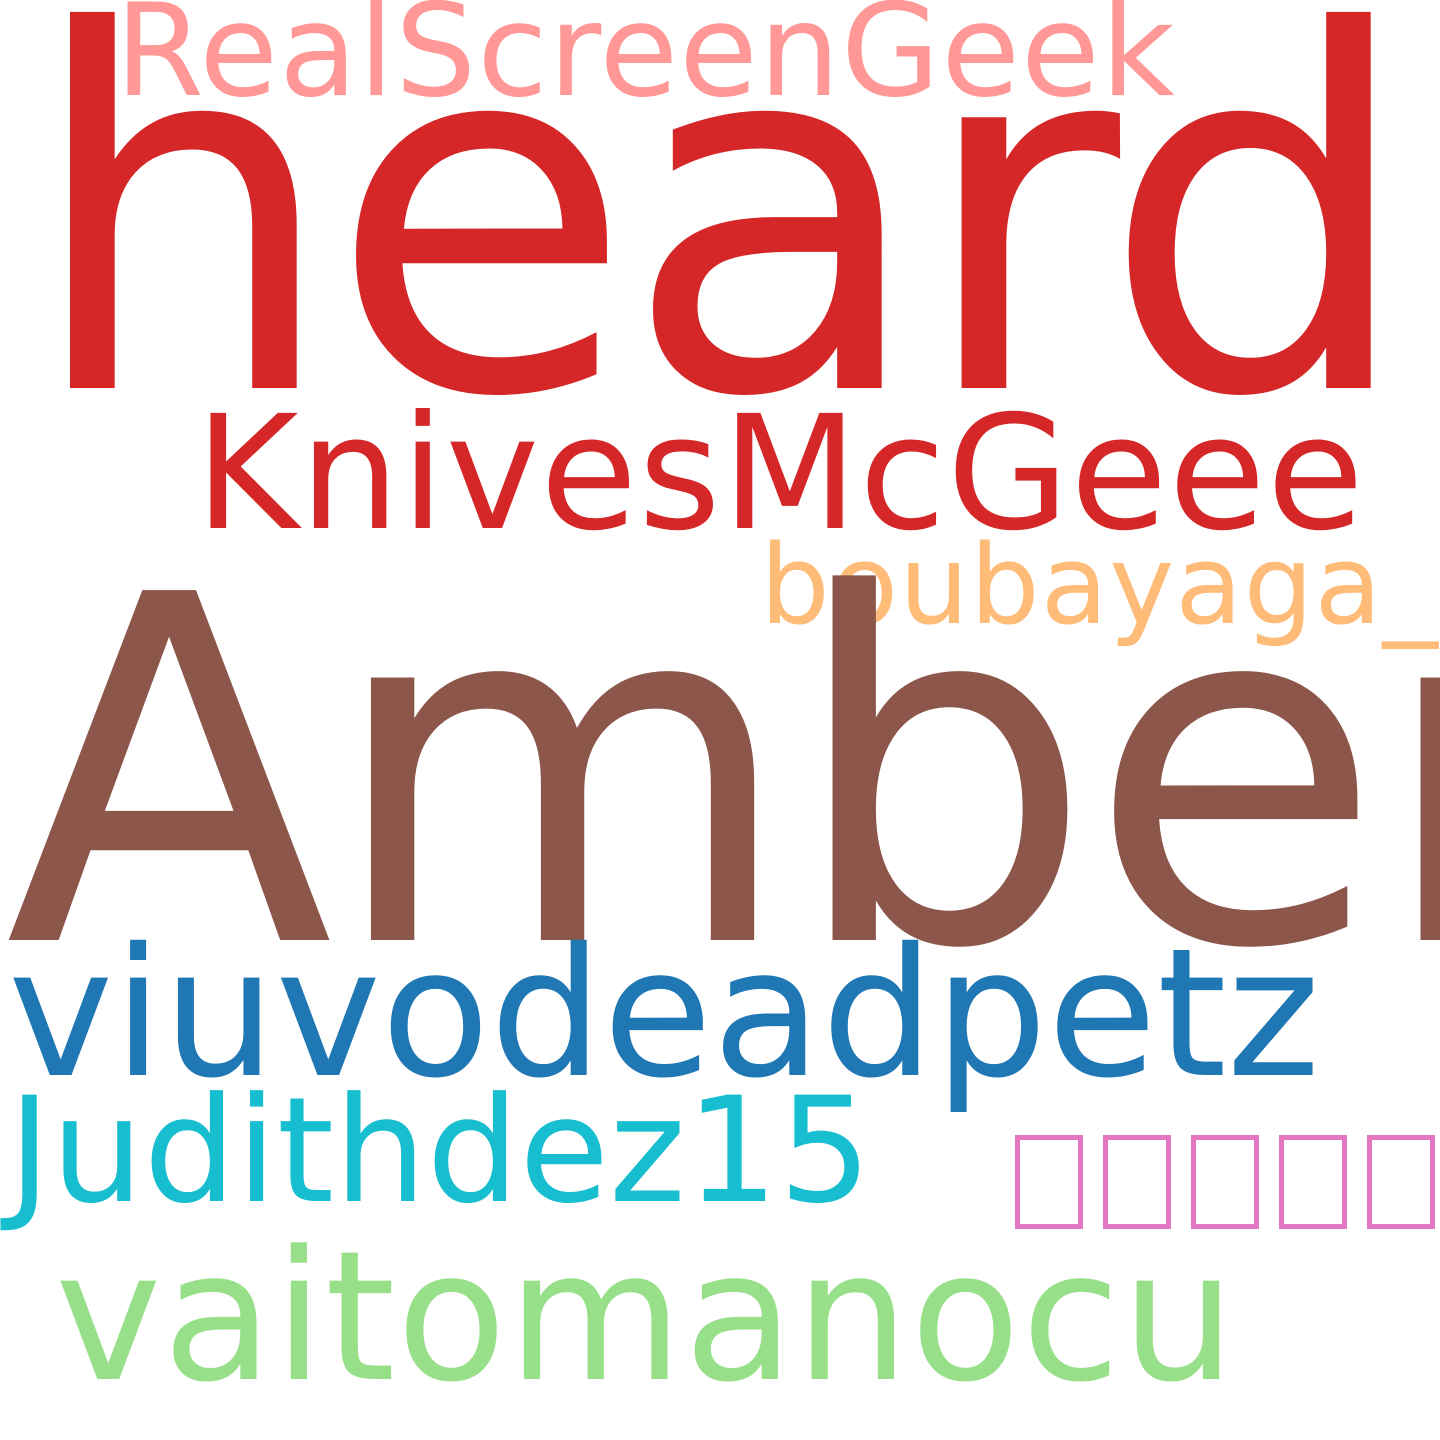 The image size is (1440, 1440). What do you see at coordinates (664, 1013) in the screenshot?
I see `word-viuvodeadpetz: viuvodeadpetz` at bounding box center [664, 1013].